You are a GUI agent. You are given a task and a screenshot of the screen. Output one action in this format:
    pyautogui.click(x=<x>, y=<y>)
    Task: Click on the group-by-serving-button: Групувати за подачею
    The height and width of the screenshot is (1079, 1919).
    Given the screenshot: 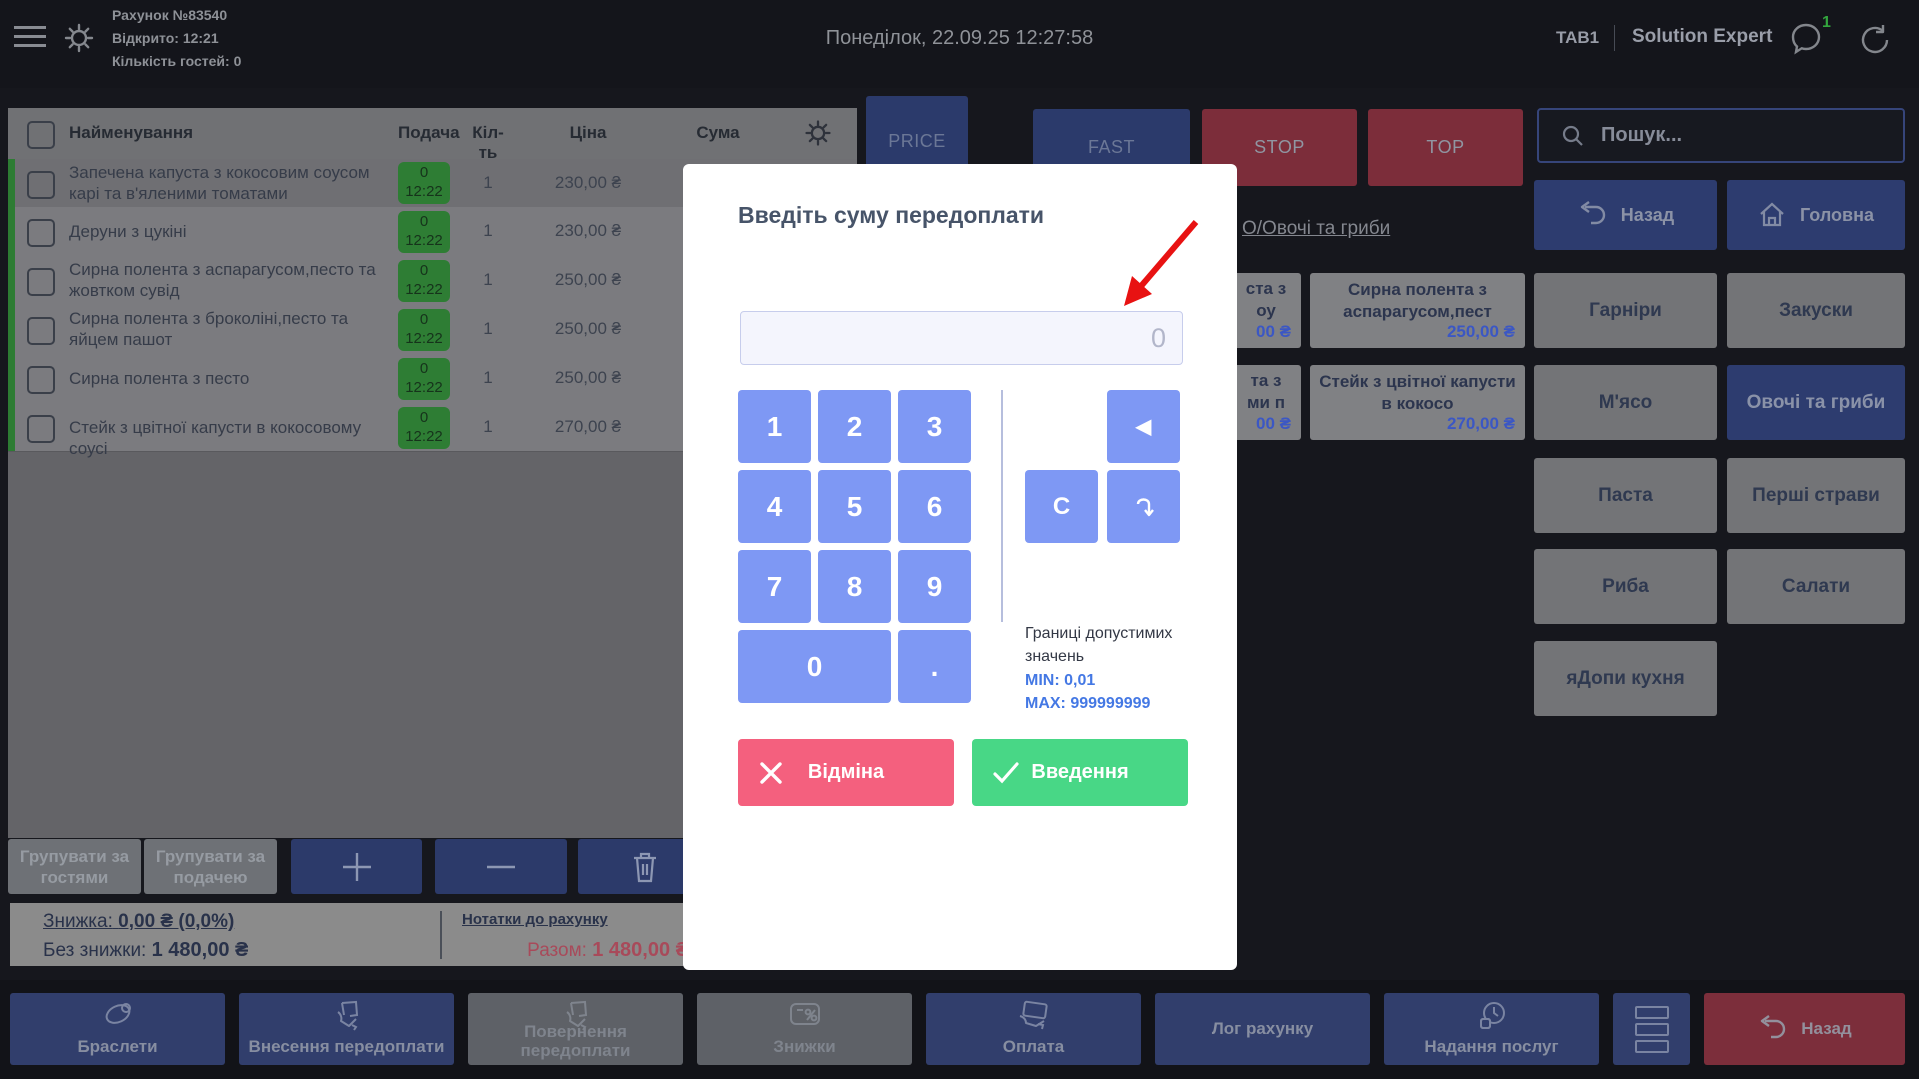 What is the action you would take?
    pyautogui.click(x=210, y=866)
    